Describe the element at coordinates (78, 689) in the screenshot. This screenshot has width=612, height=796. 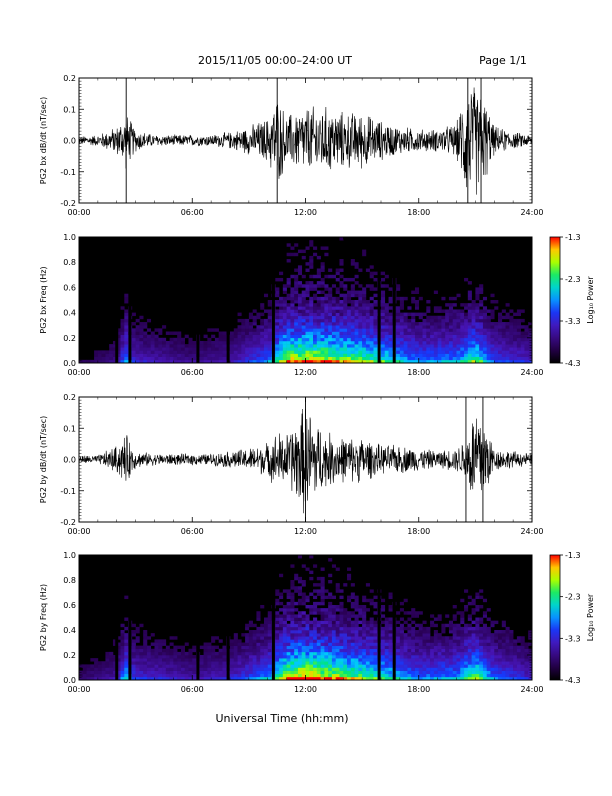
I see `x-tick-label: 00:00` at that location.